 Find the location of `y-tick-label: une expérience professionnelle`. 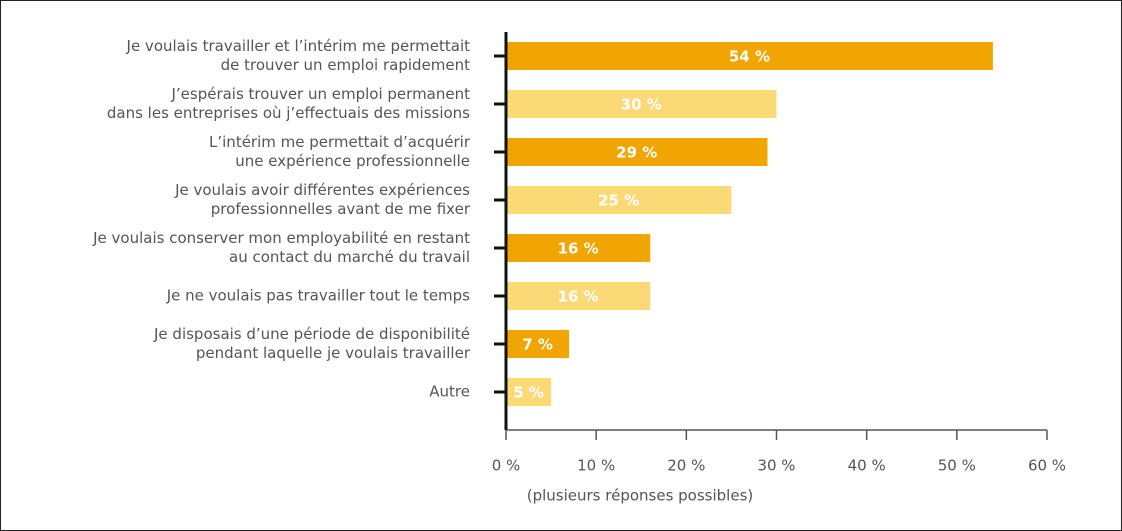

y-tick-label: une expérience professionnelle is located at coordinates (352, 161).